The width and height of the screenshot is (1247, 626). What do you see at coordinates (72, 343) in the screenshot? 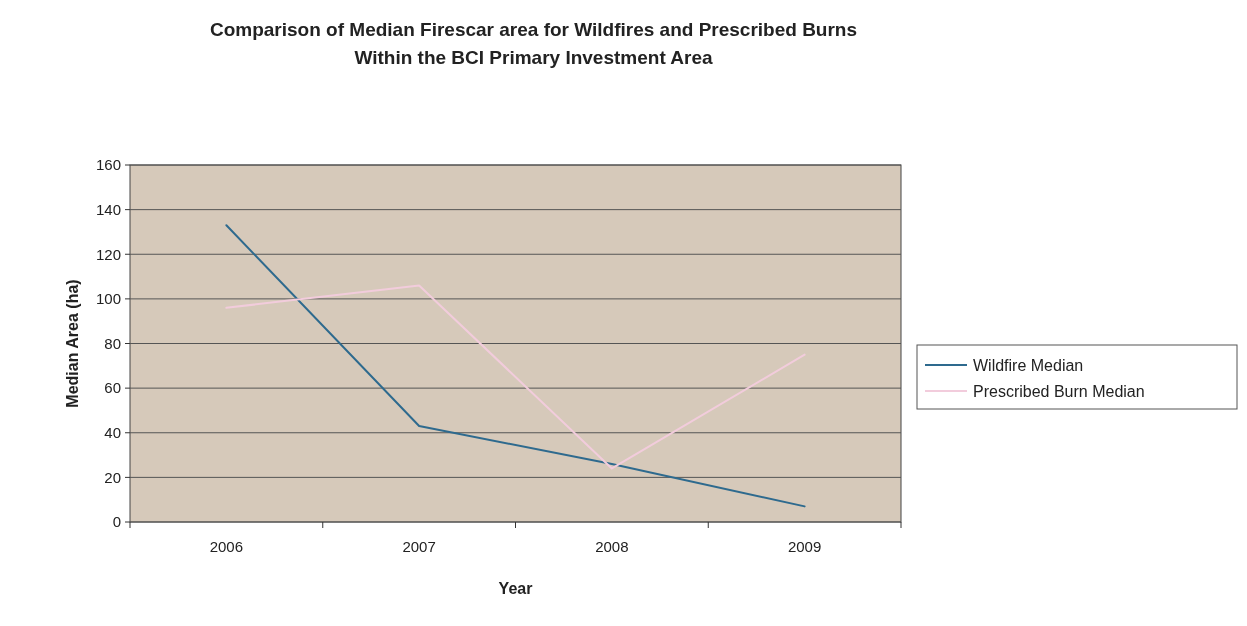
I see `y-axis-title: Median Area (ha)` at bounding box center [72, 343].